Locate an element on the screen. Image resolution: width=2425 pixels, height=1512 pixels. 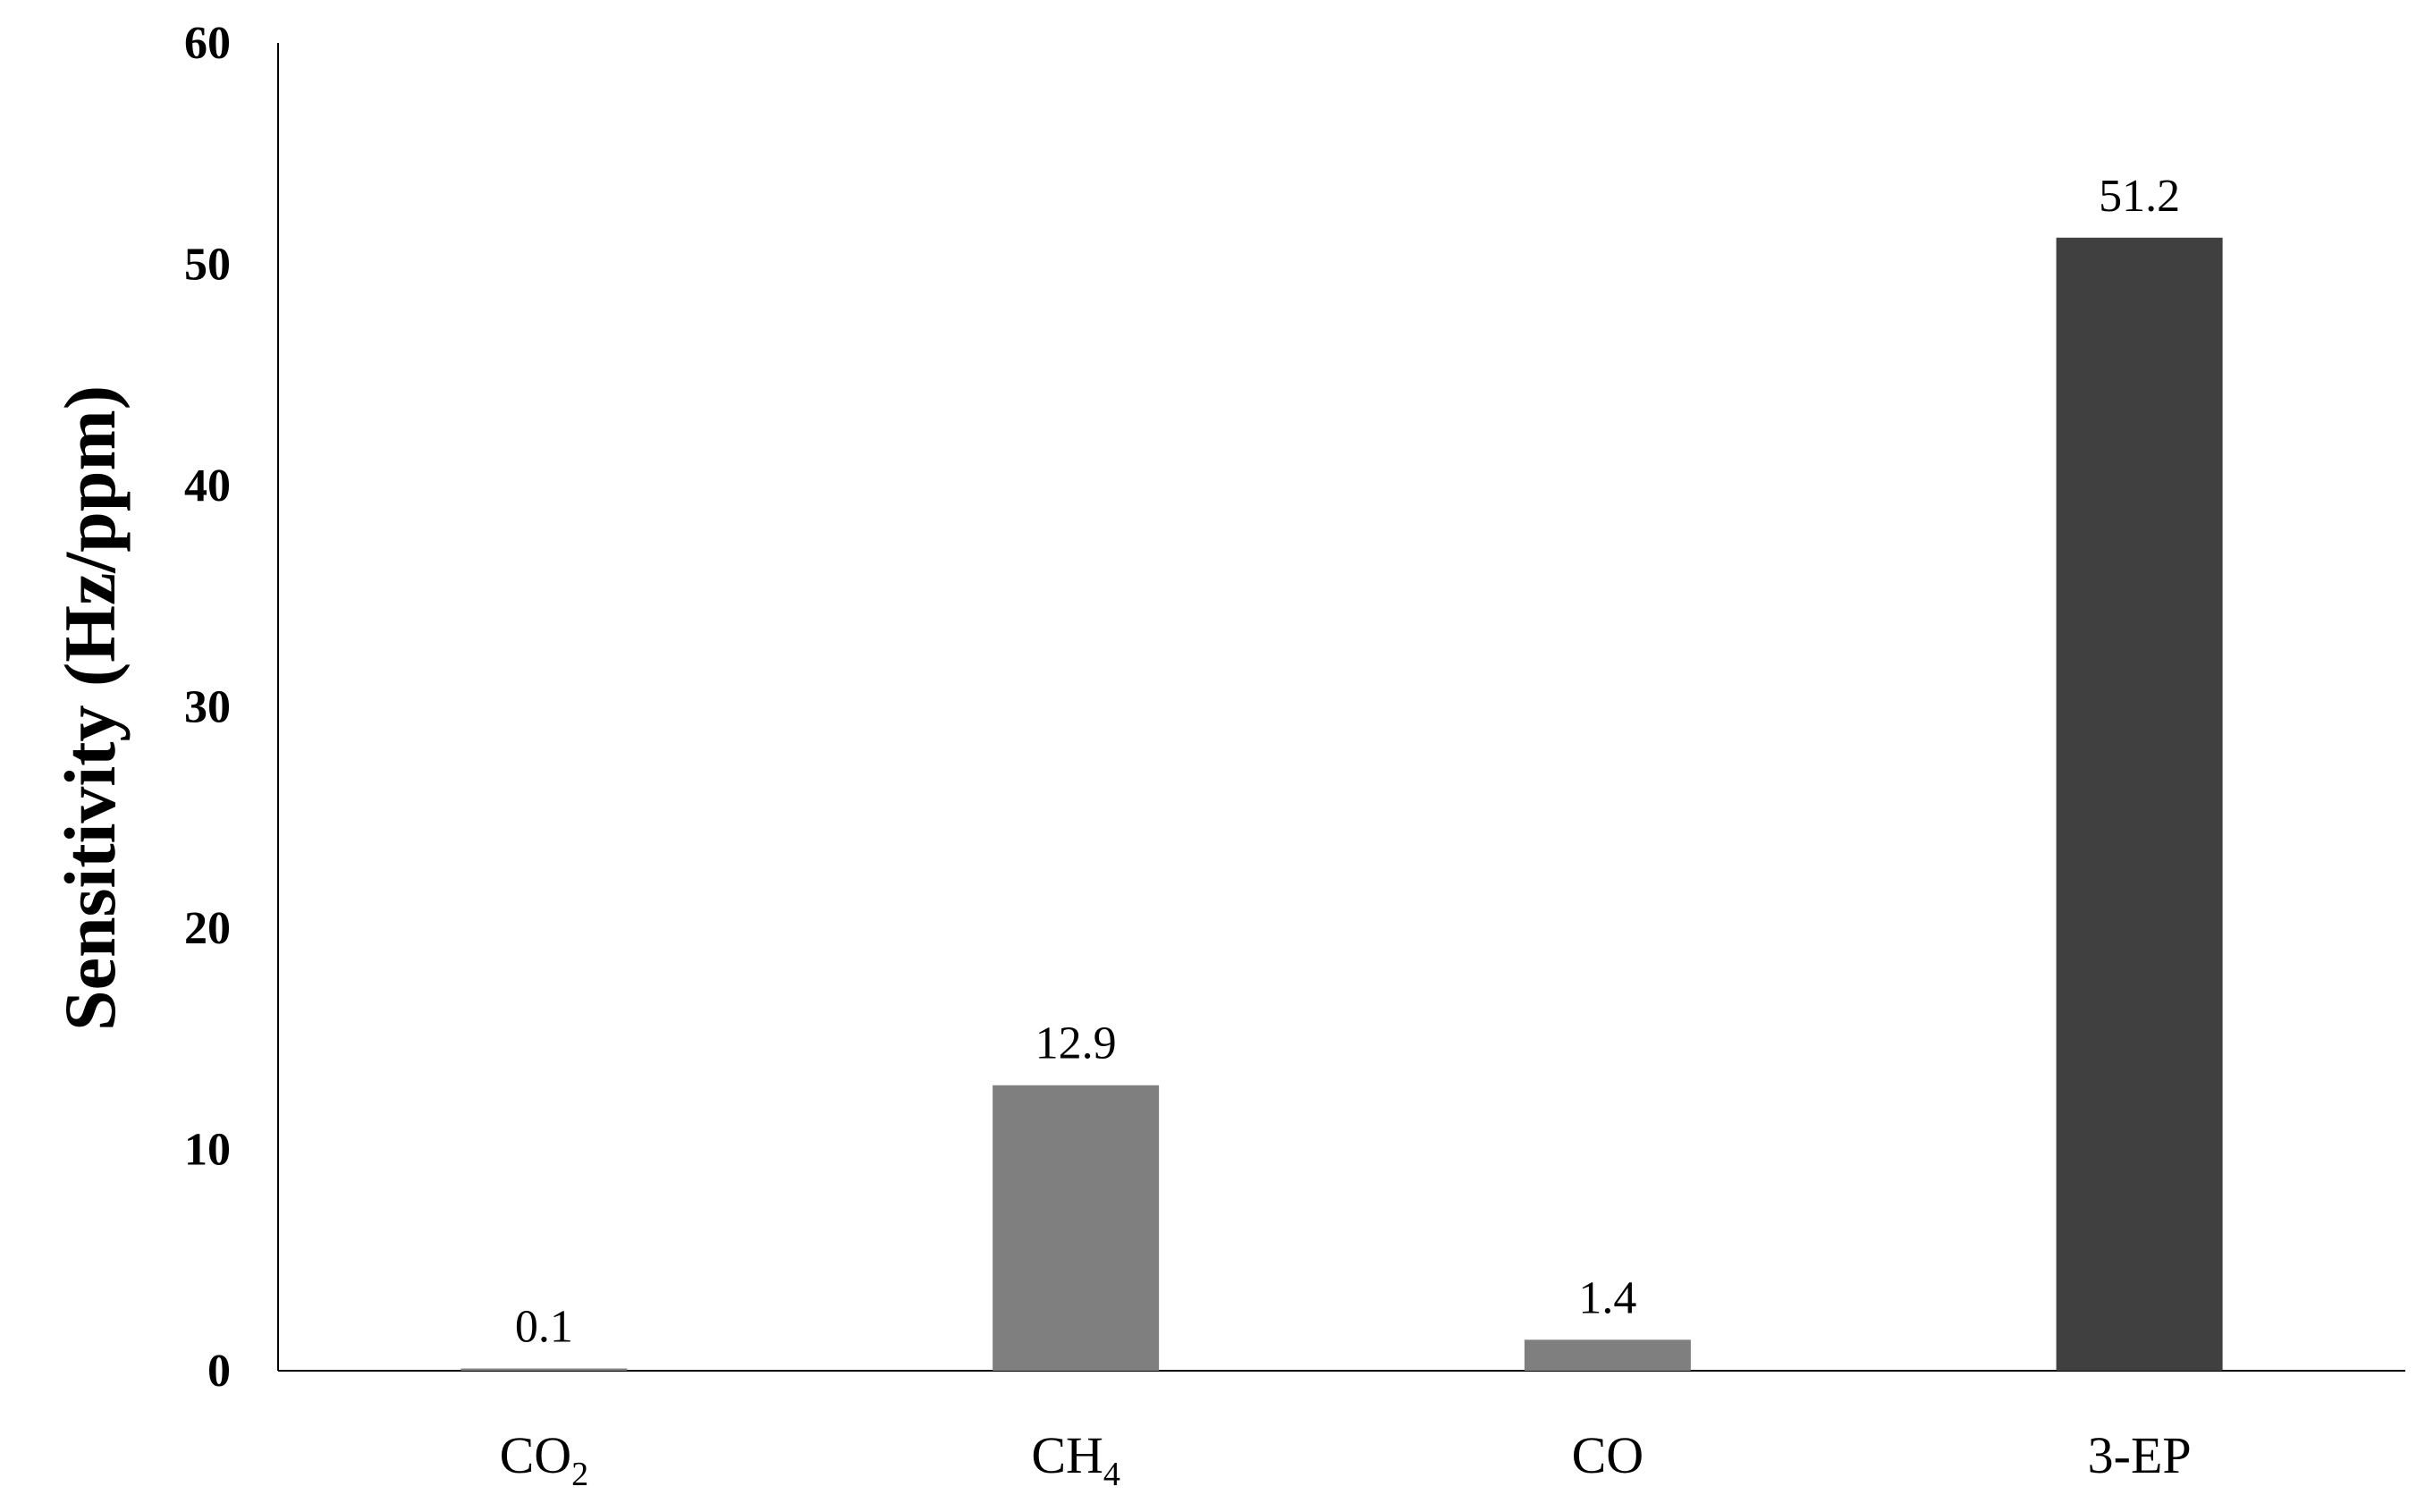
x-category-label: CO is located at coordinates (1608, 1455).